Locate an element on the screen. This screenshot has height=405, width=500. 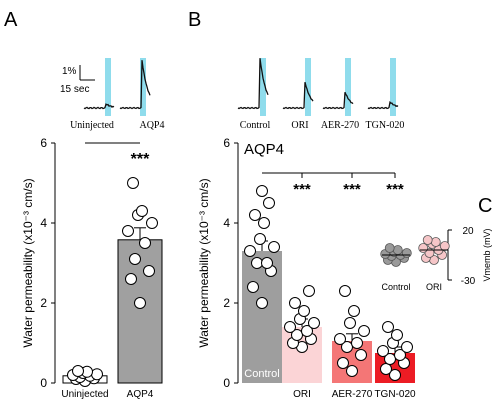
trace-aer is located at coordinates (338, 100).